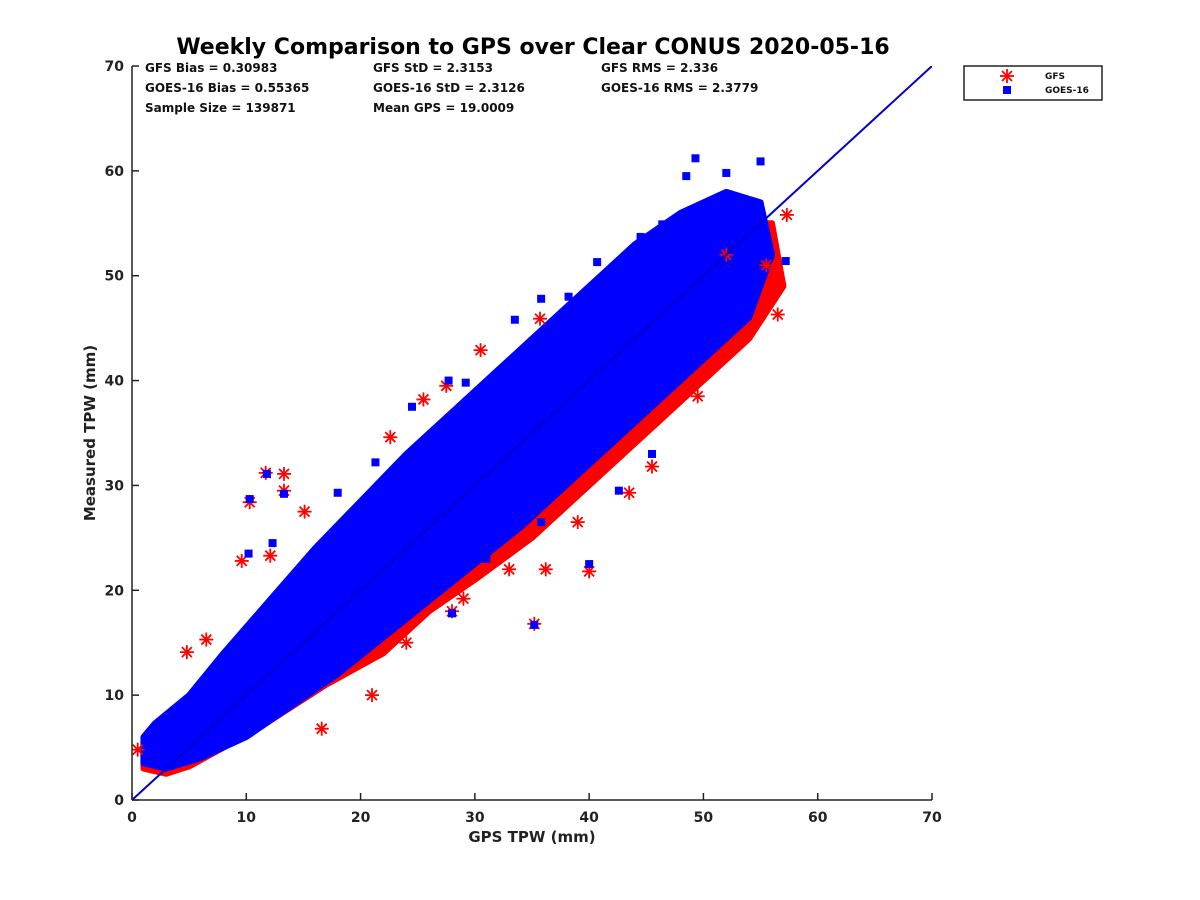  What do you see at coordinates (443, 108) in the screenshot?
I see `mean-gps-stat: Mean GPS = 19.0009` at bounding box center [443, 108].